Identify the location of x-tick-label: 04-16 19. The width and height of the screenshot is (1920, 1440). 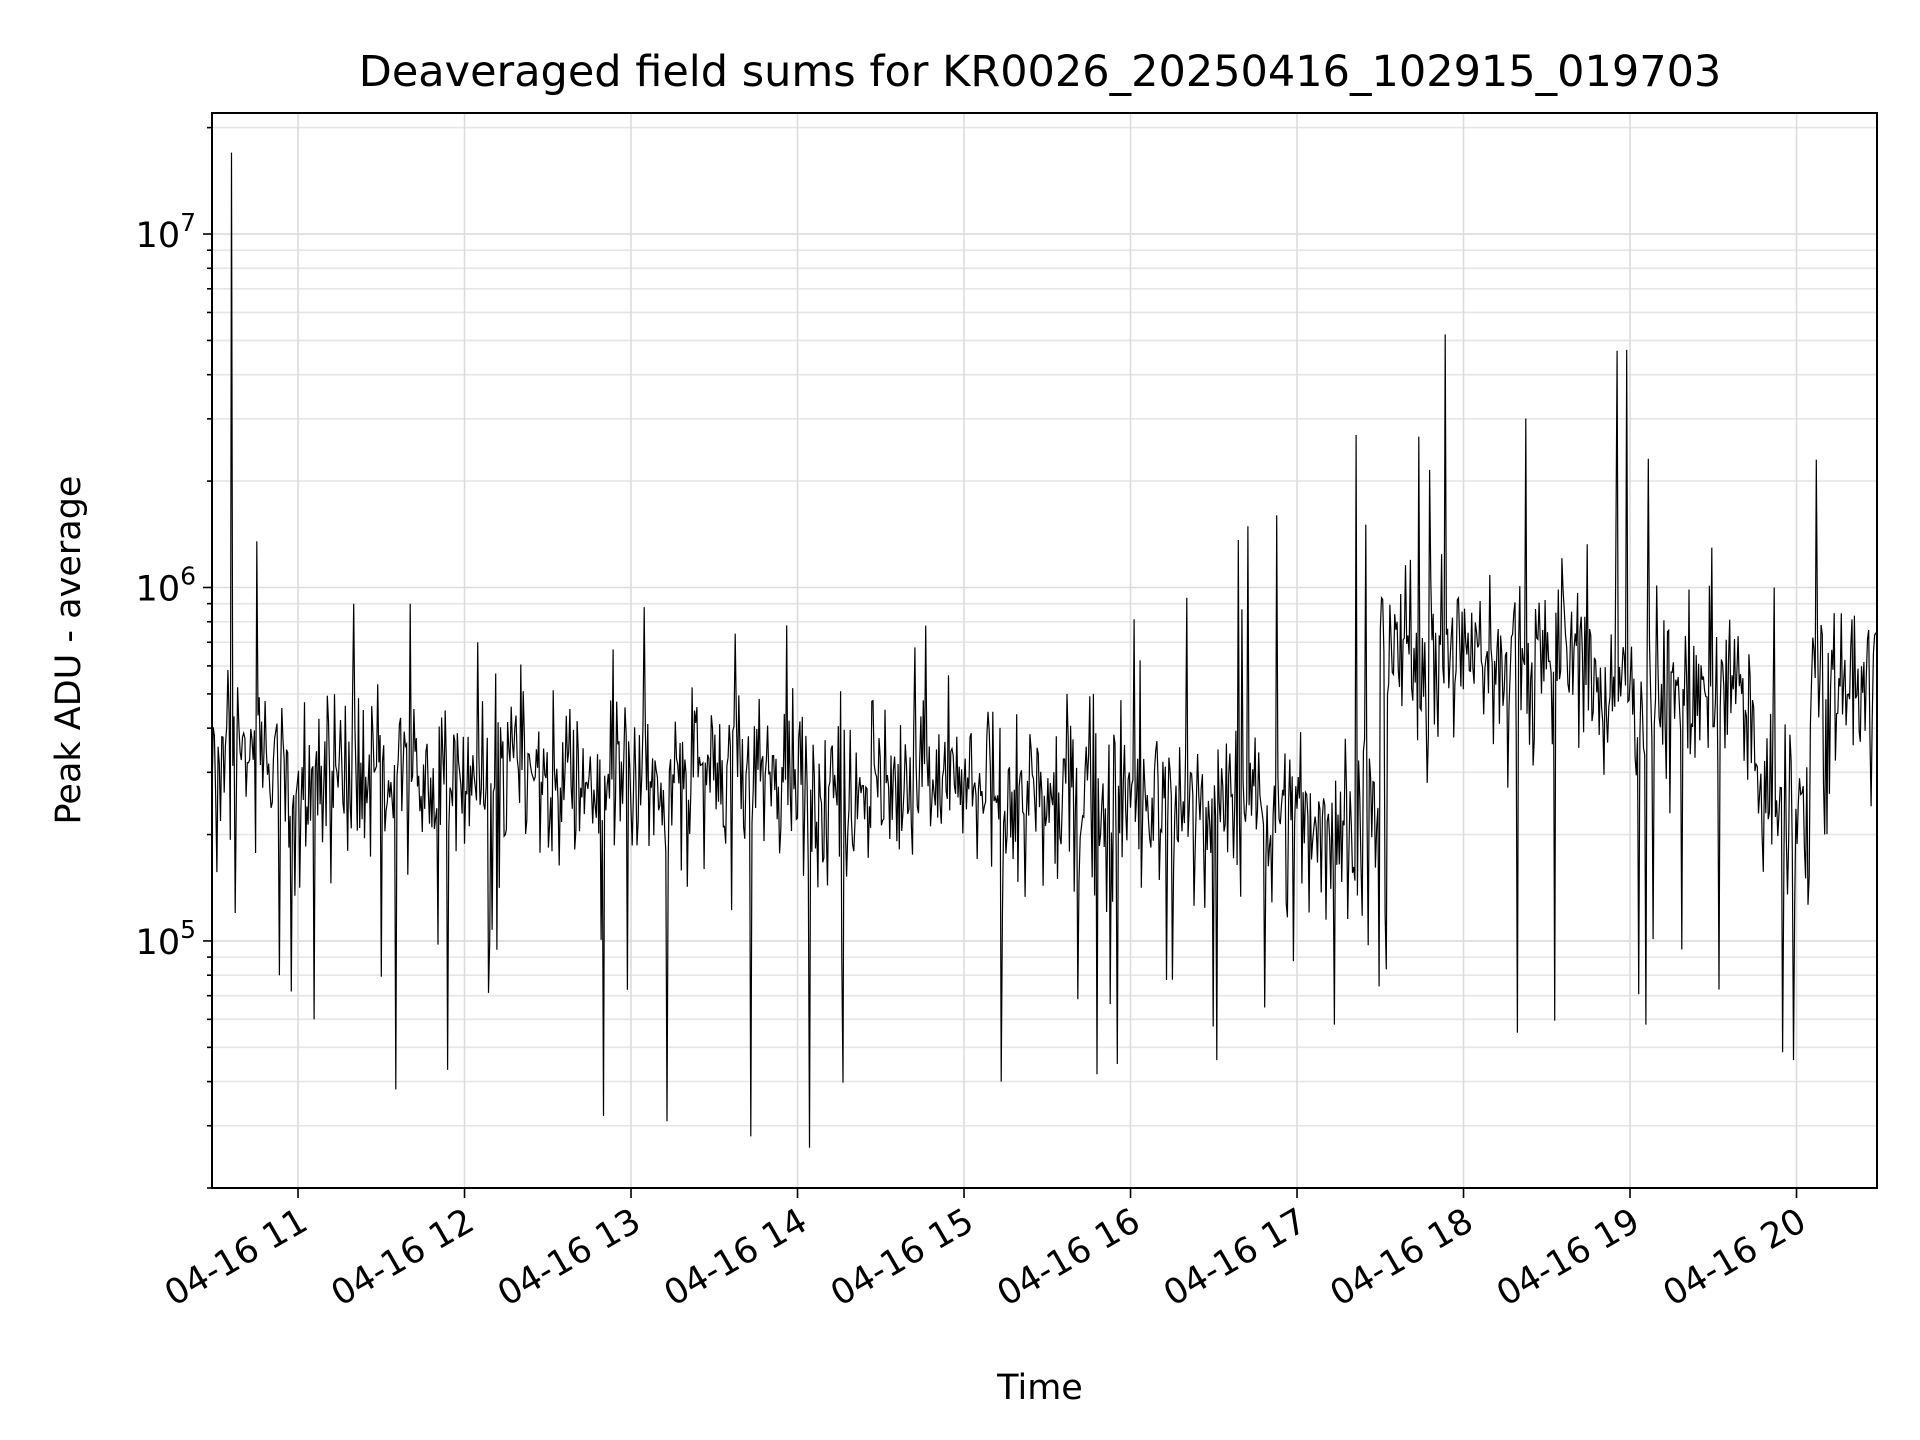
(1568, 1257).